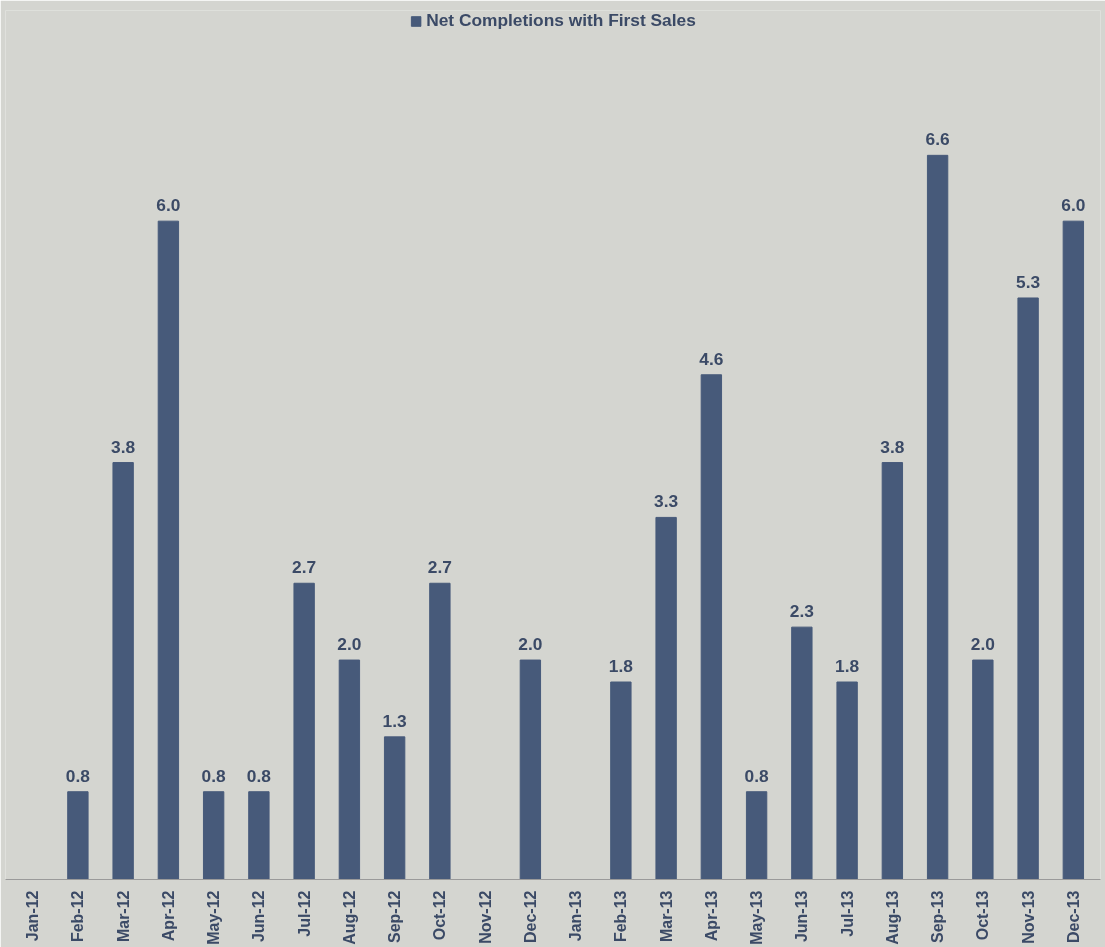 The image size is (1105, 947). I want to click on x-tick-label: Jul-12, so click(304, 913).